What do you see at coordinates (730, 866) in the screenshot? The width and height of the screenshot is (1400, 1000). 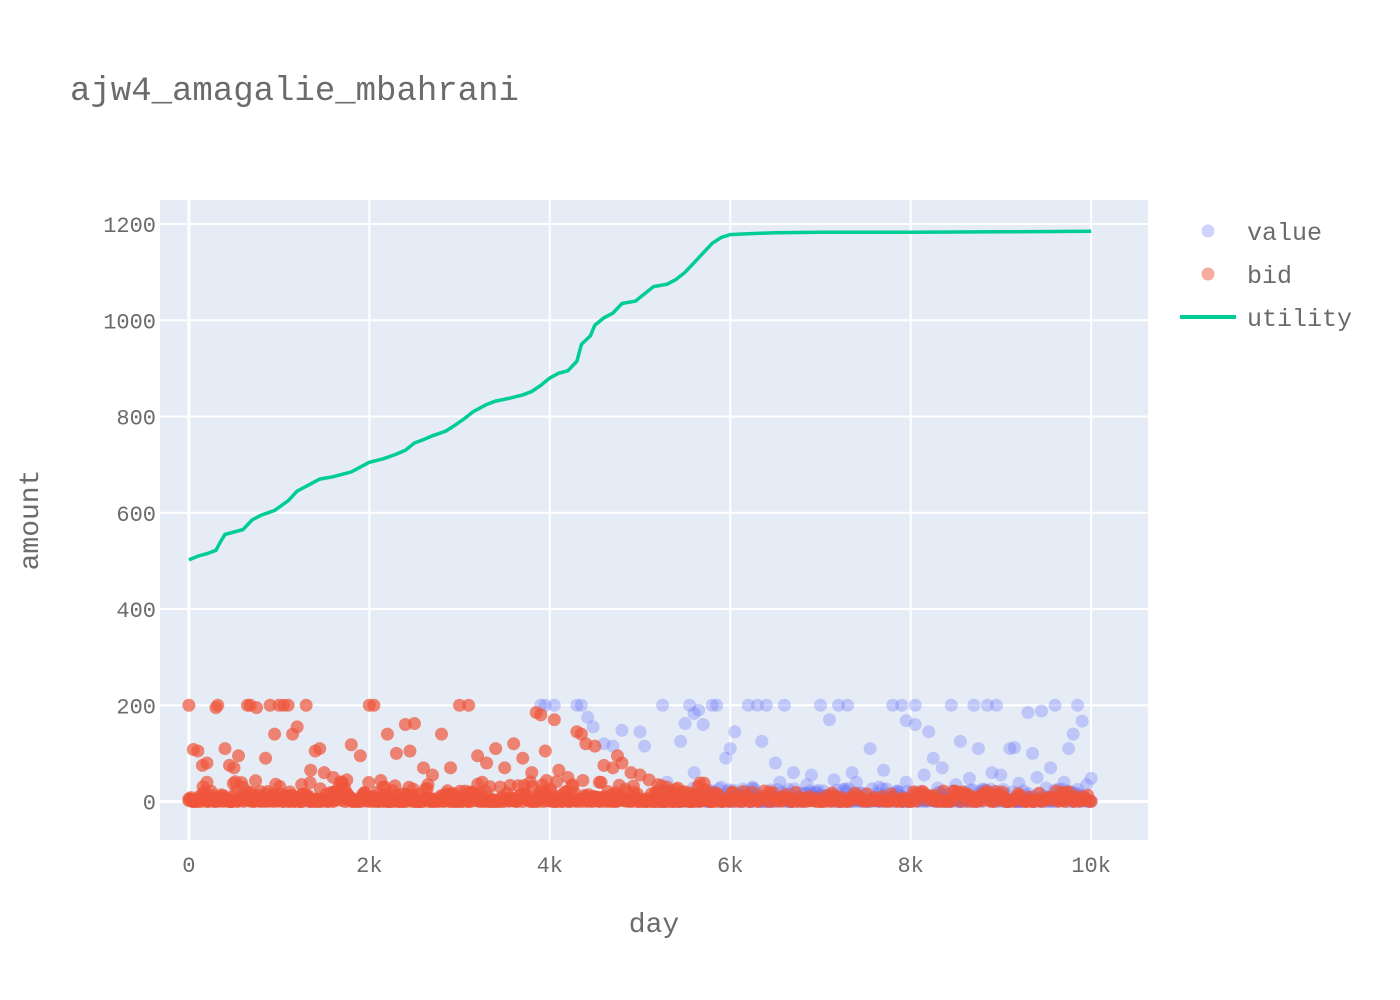 I see `x-tick-label: 6k` at bounding box center [730, 866].